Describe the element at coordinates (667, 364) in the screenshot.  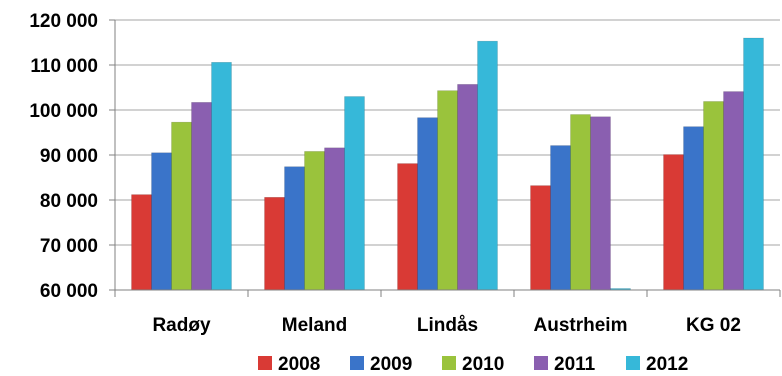
I see `legend-label: 2012` at that location.